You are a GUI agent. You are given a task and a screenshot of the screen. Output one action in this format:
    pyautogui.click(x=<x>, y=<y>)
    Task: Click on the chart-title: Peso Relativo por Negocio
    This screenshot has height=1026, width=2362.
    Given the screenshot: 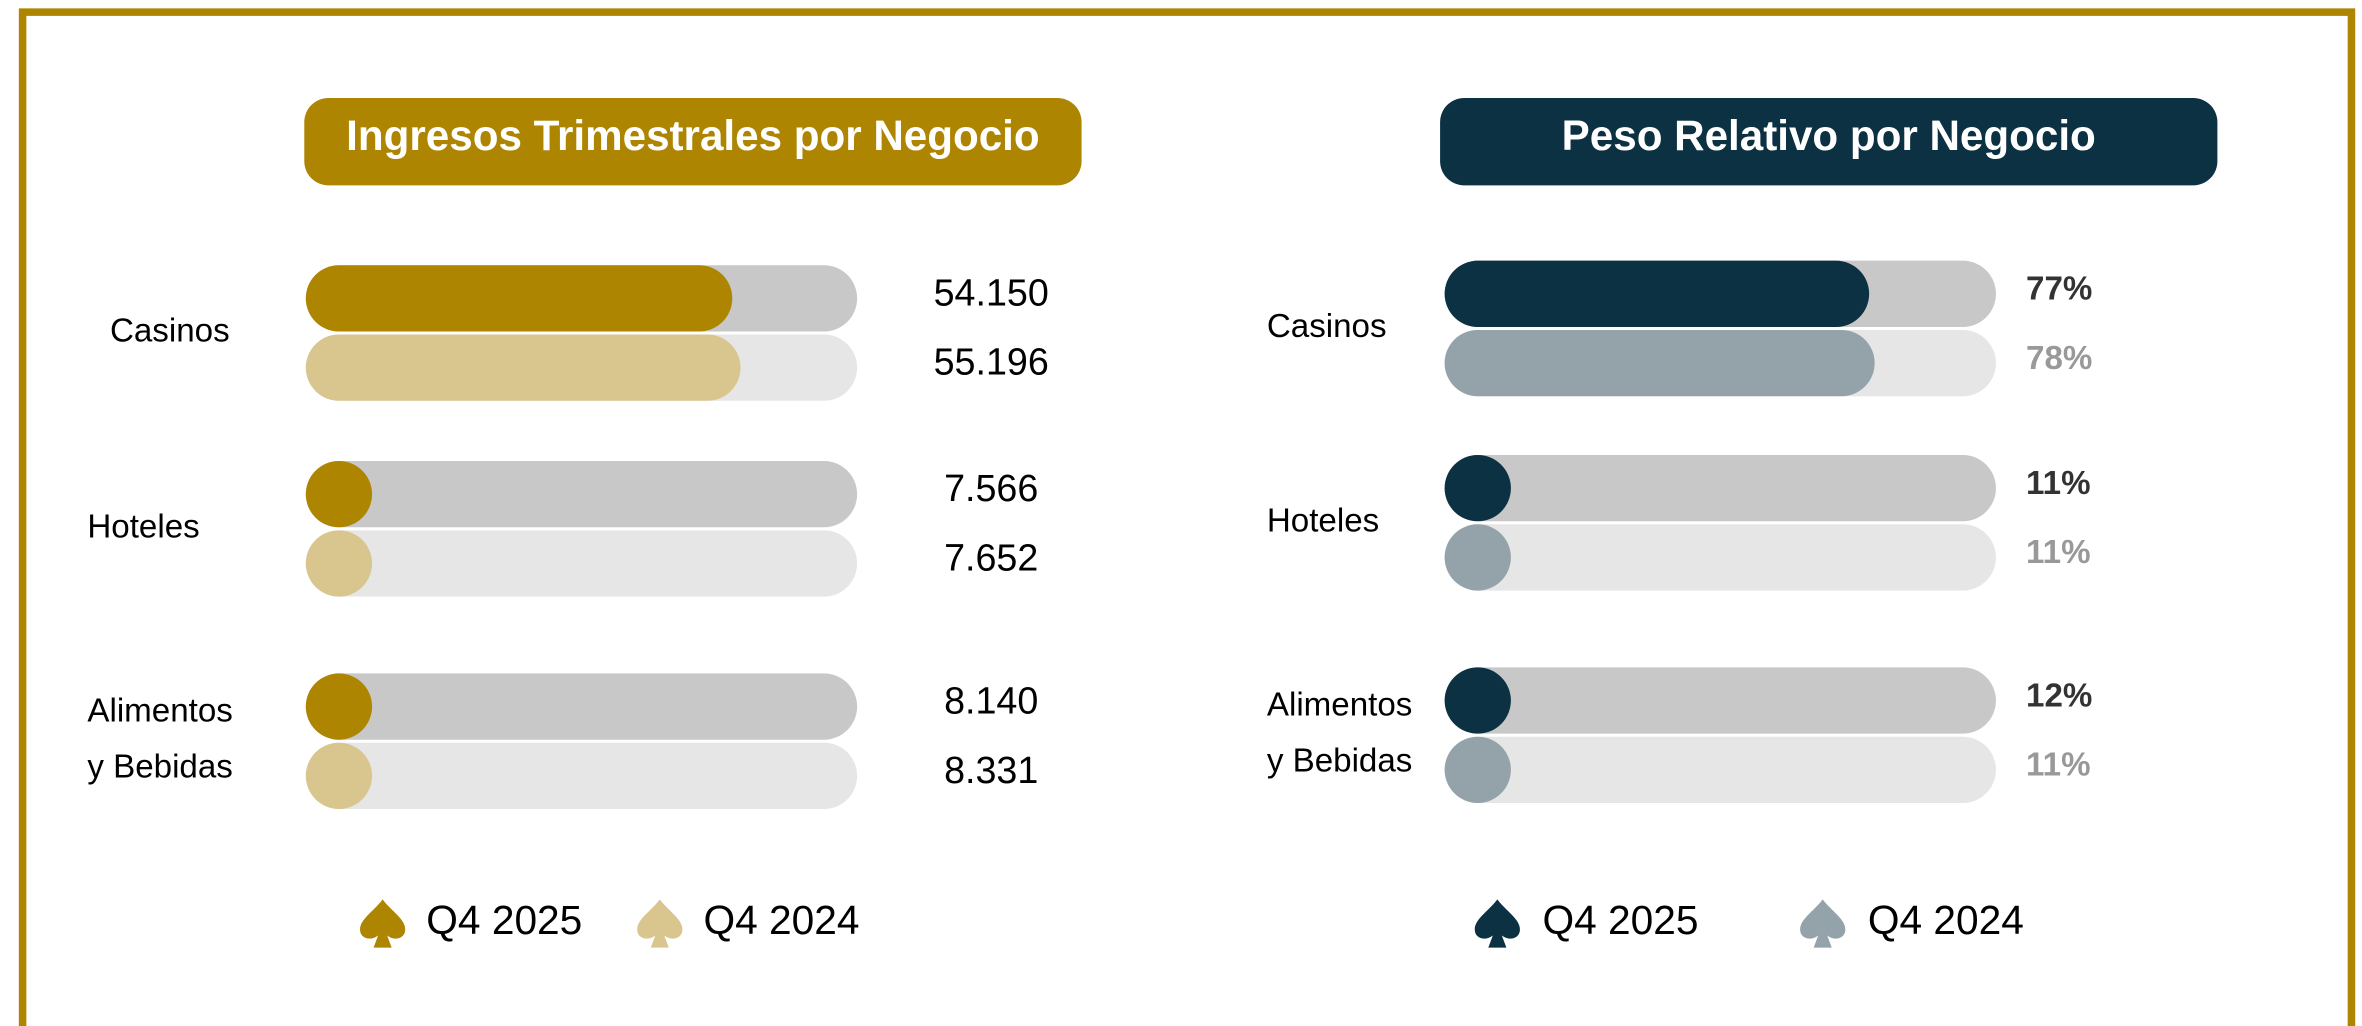 What is the action you would take?
    pyautogui.click(x=1829, y=135)
    